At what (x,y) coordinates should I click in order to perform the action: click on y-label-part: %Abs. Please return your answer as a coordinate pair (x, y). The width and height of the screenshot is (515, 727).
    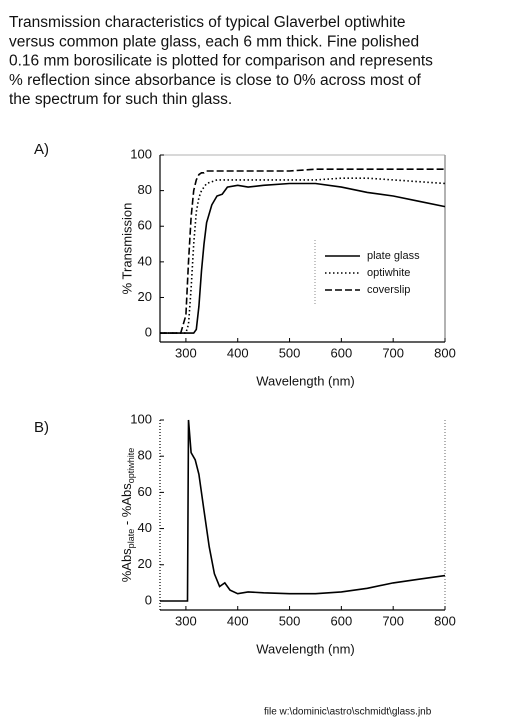
    Looking at the image, I should click on (126, 565).